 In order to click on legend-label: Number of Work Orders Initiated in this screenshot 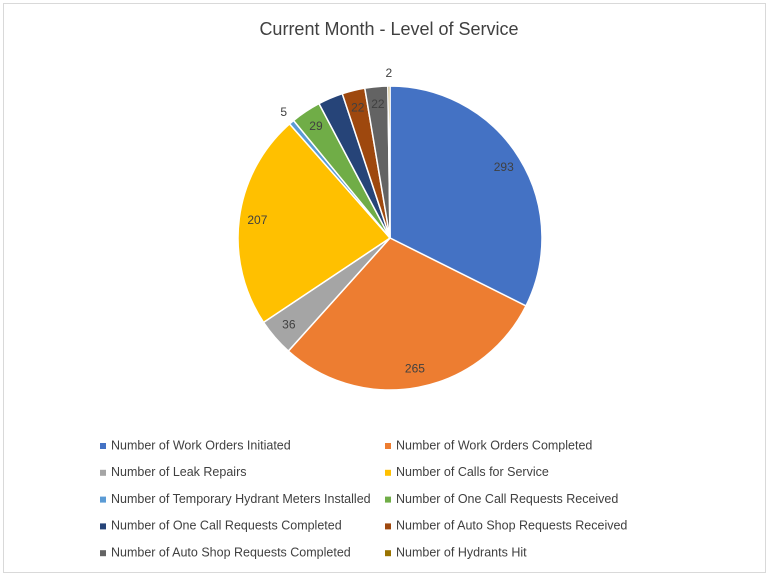, I will do `click(201, 445)`.